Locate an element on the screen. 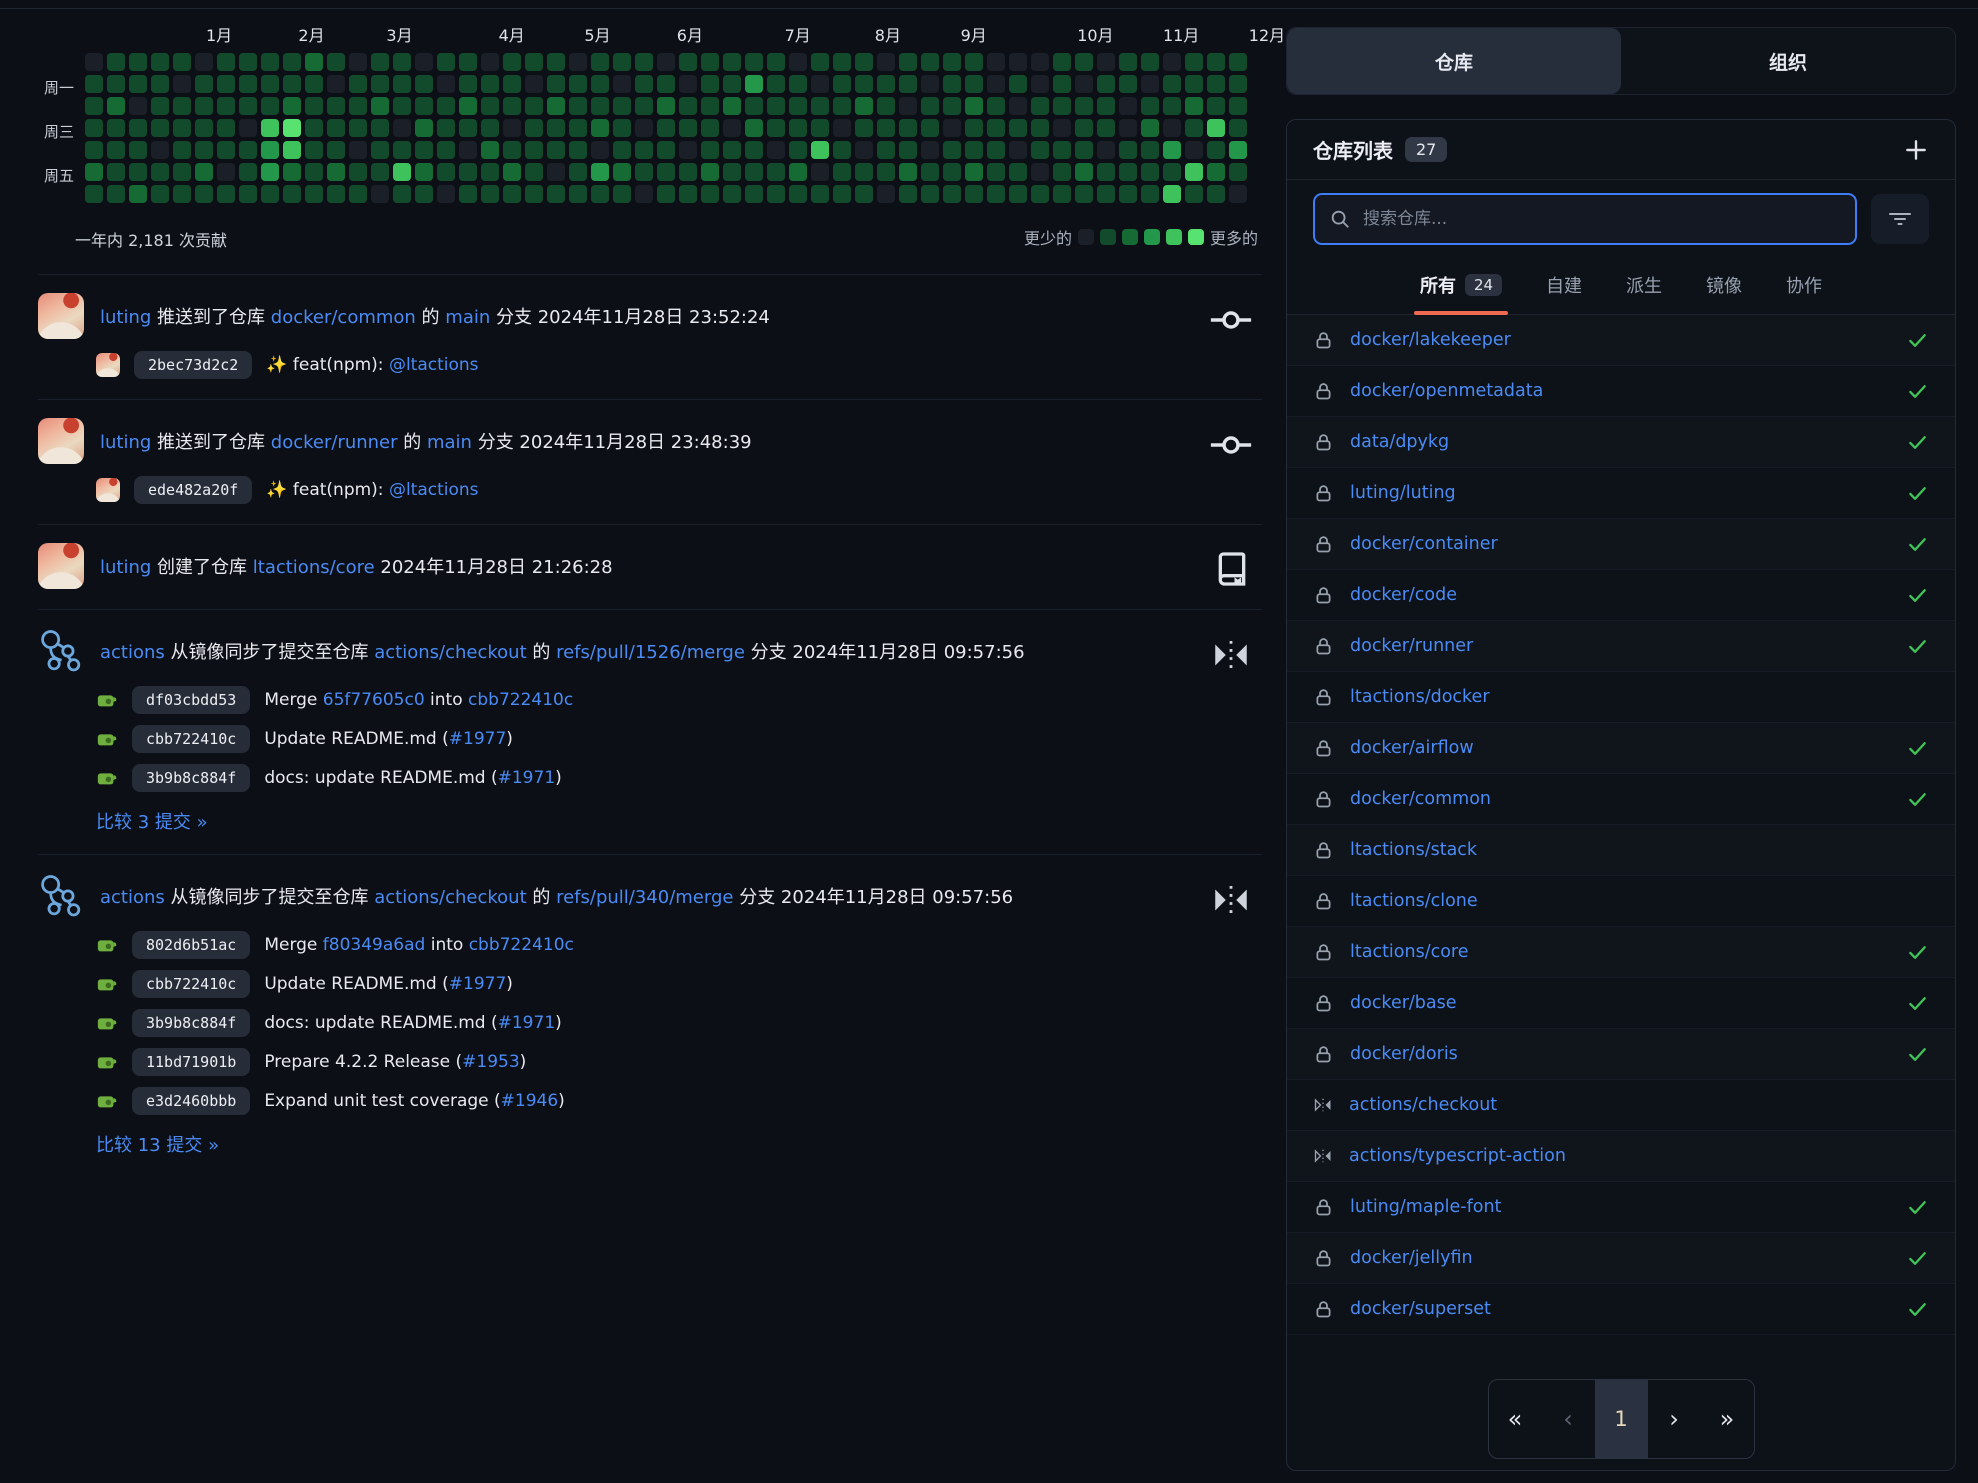  repo-row: docker/container is located at coordinates (1621, 544).